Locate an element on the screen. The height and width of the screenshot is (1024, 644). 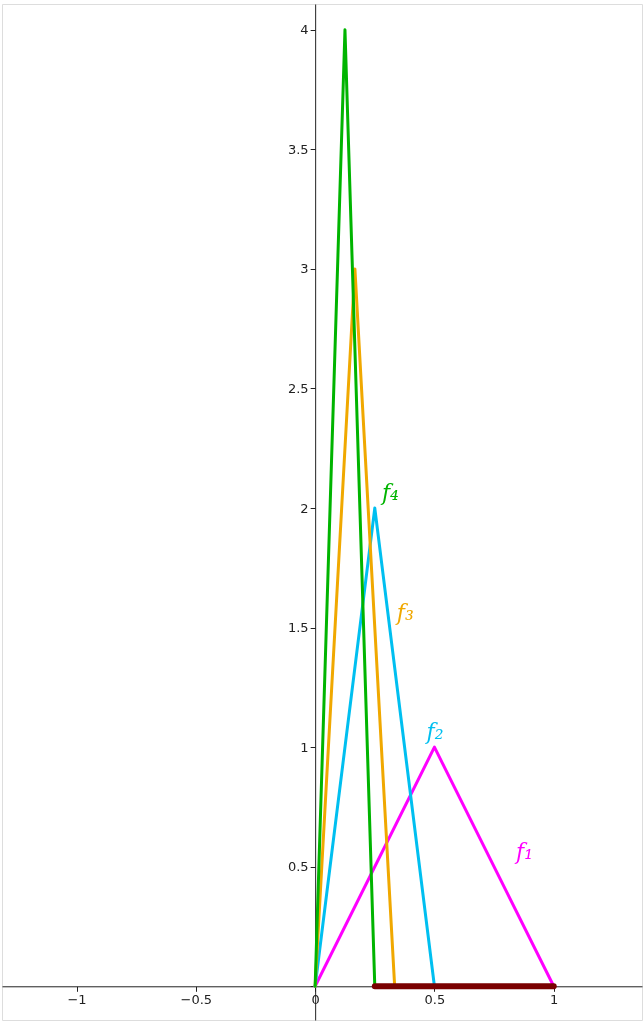
x-tick-label: 1 is located at coordinates (554, 999).